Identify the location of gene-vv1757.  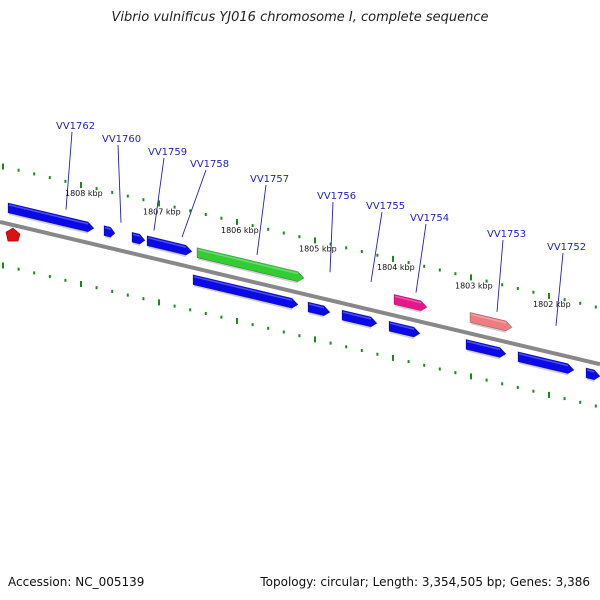
(250, 264).